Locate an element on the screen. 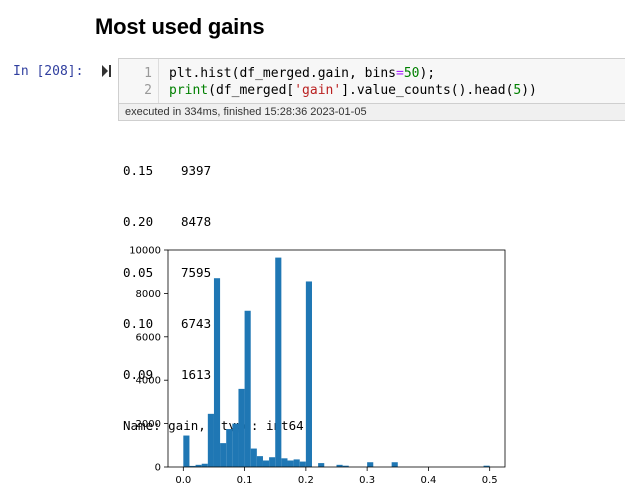 This screenshot has height=502, width=625. x-tick-label: 0.2 is located at coordinates (306, 480).